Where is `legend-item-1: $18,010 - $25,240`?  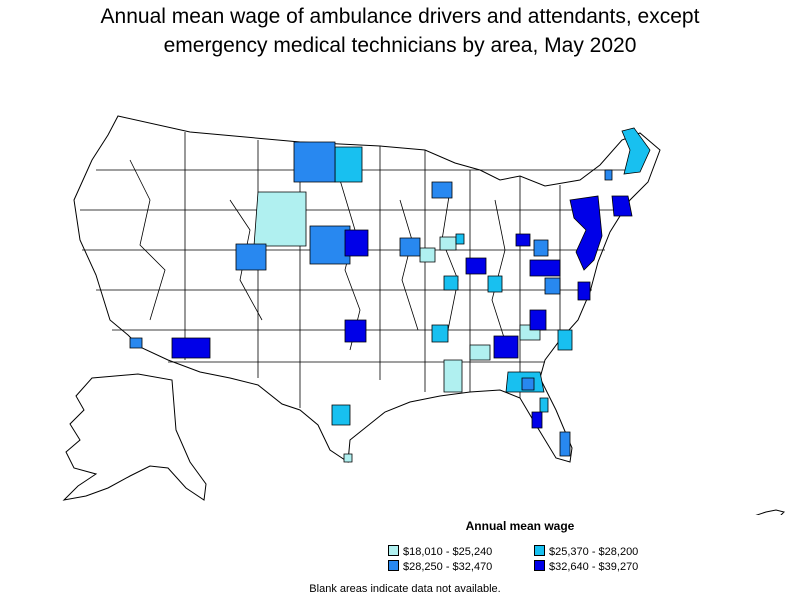
legend-item-1: $18,010 - $25,240 is located at coordinates (440, 551).